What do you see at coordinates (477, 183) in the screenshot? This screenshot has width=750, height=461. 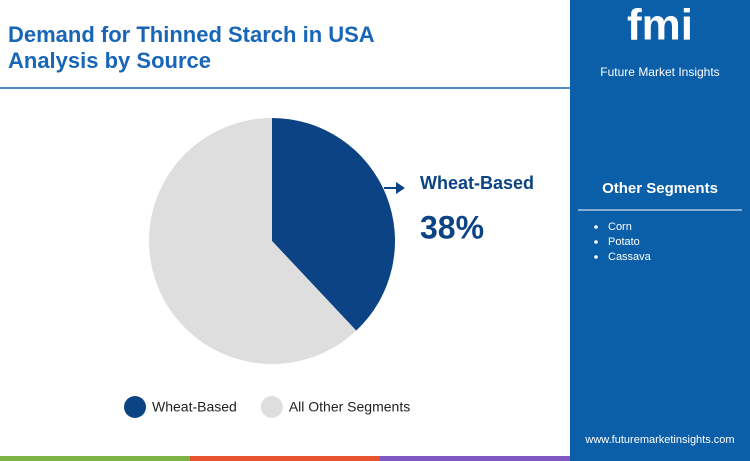 I see `callout-category: Wheat-Based` at bounding box center [477, 183].